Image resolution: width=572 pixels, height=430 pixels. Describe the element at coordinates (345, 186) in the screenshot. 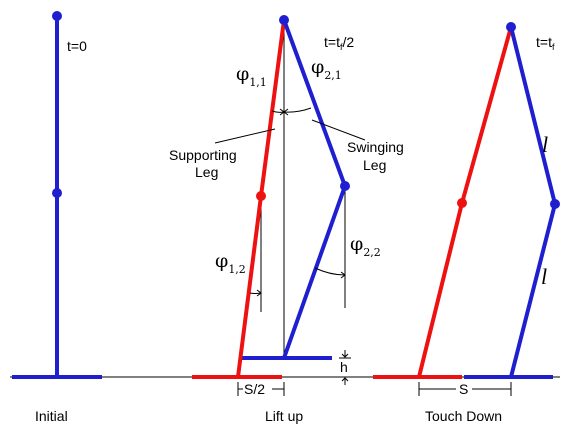

I see `liftup-swing-knee-joint` at that location.